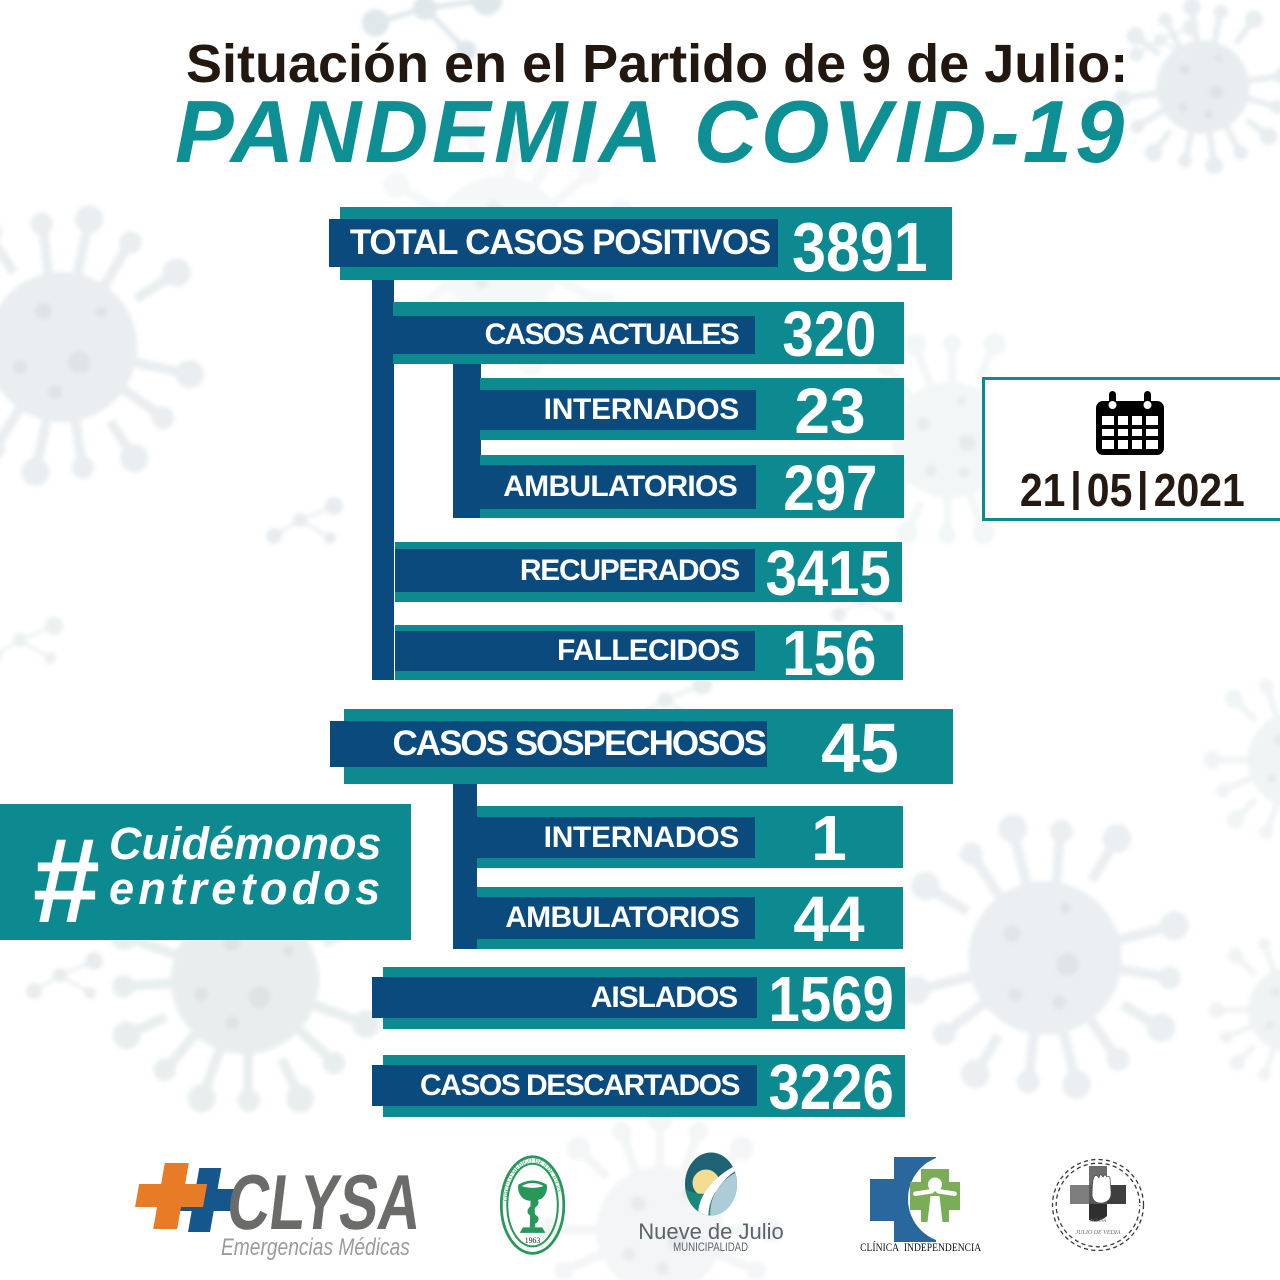  What do you see at coordinates (1098, 1233) in the screenshot?
I see `svg-text: JULIO DE VEDIA` at bounding box center [1098, 1233].